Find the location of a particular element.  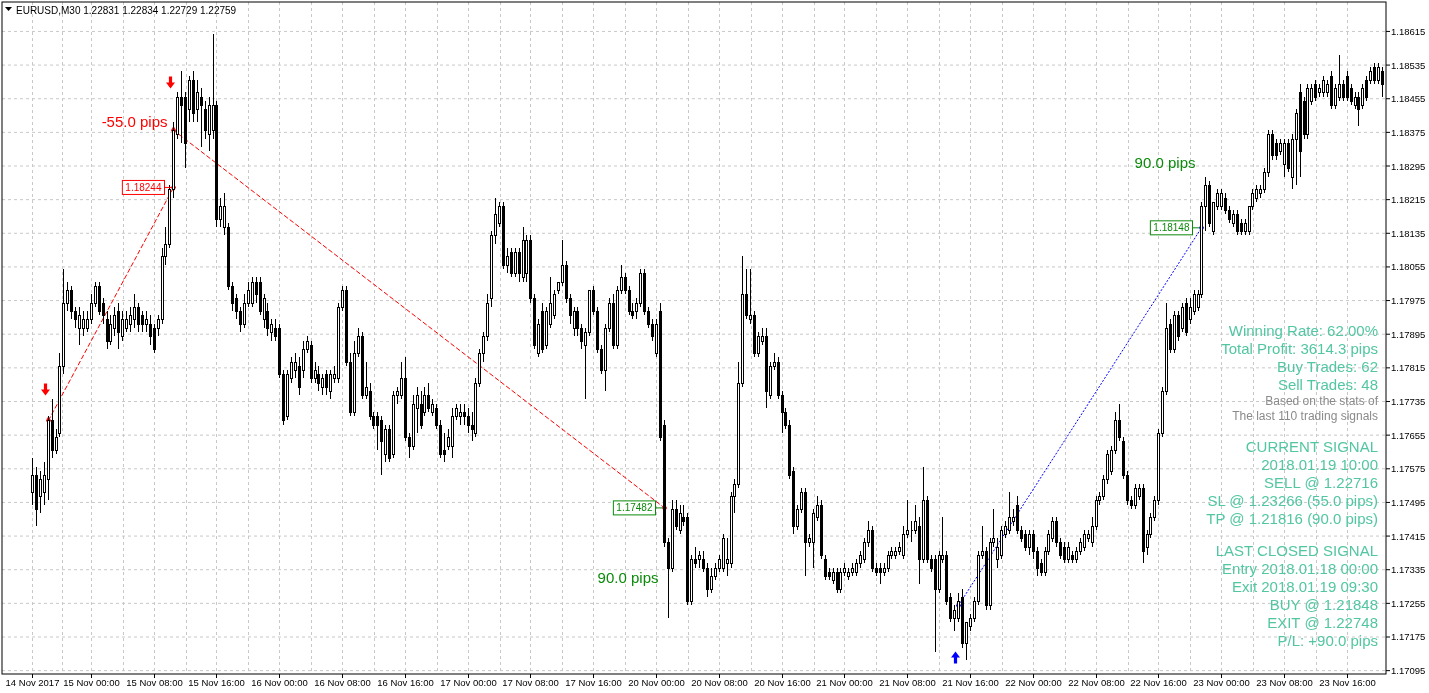

x-tick-label: 22 Nov 16:00 is located at coordinates (1158, 682).